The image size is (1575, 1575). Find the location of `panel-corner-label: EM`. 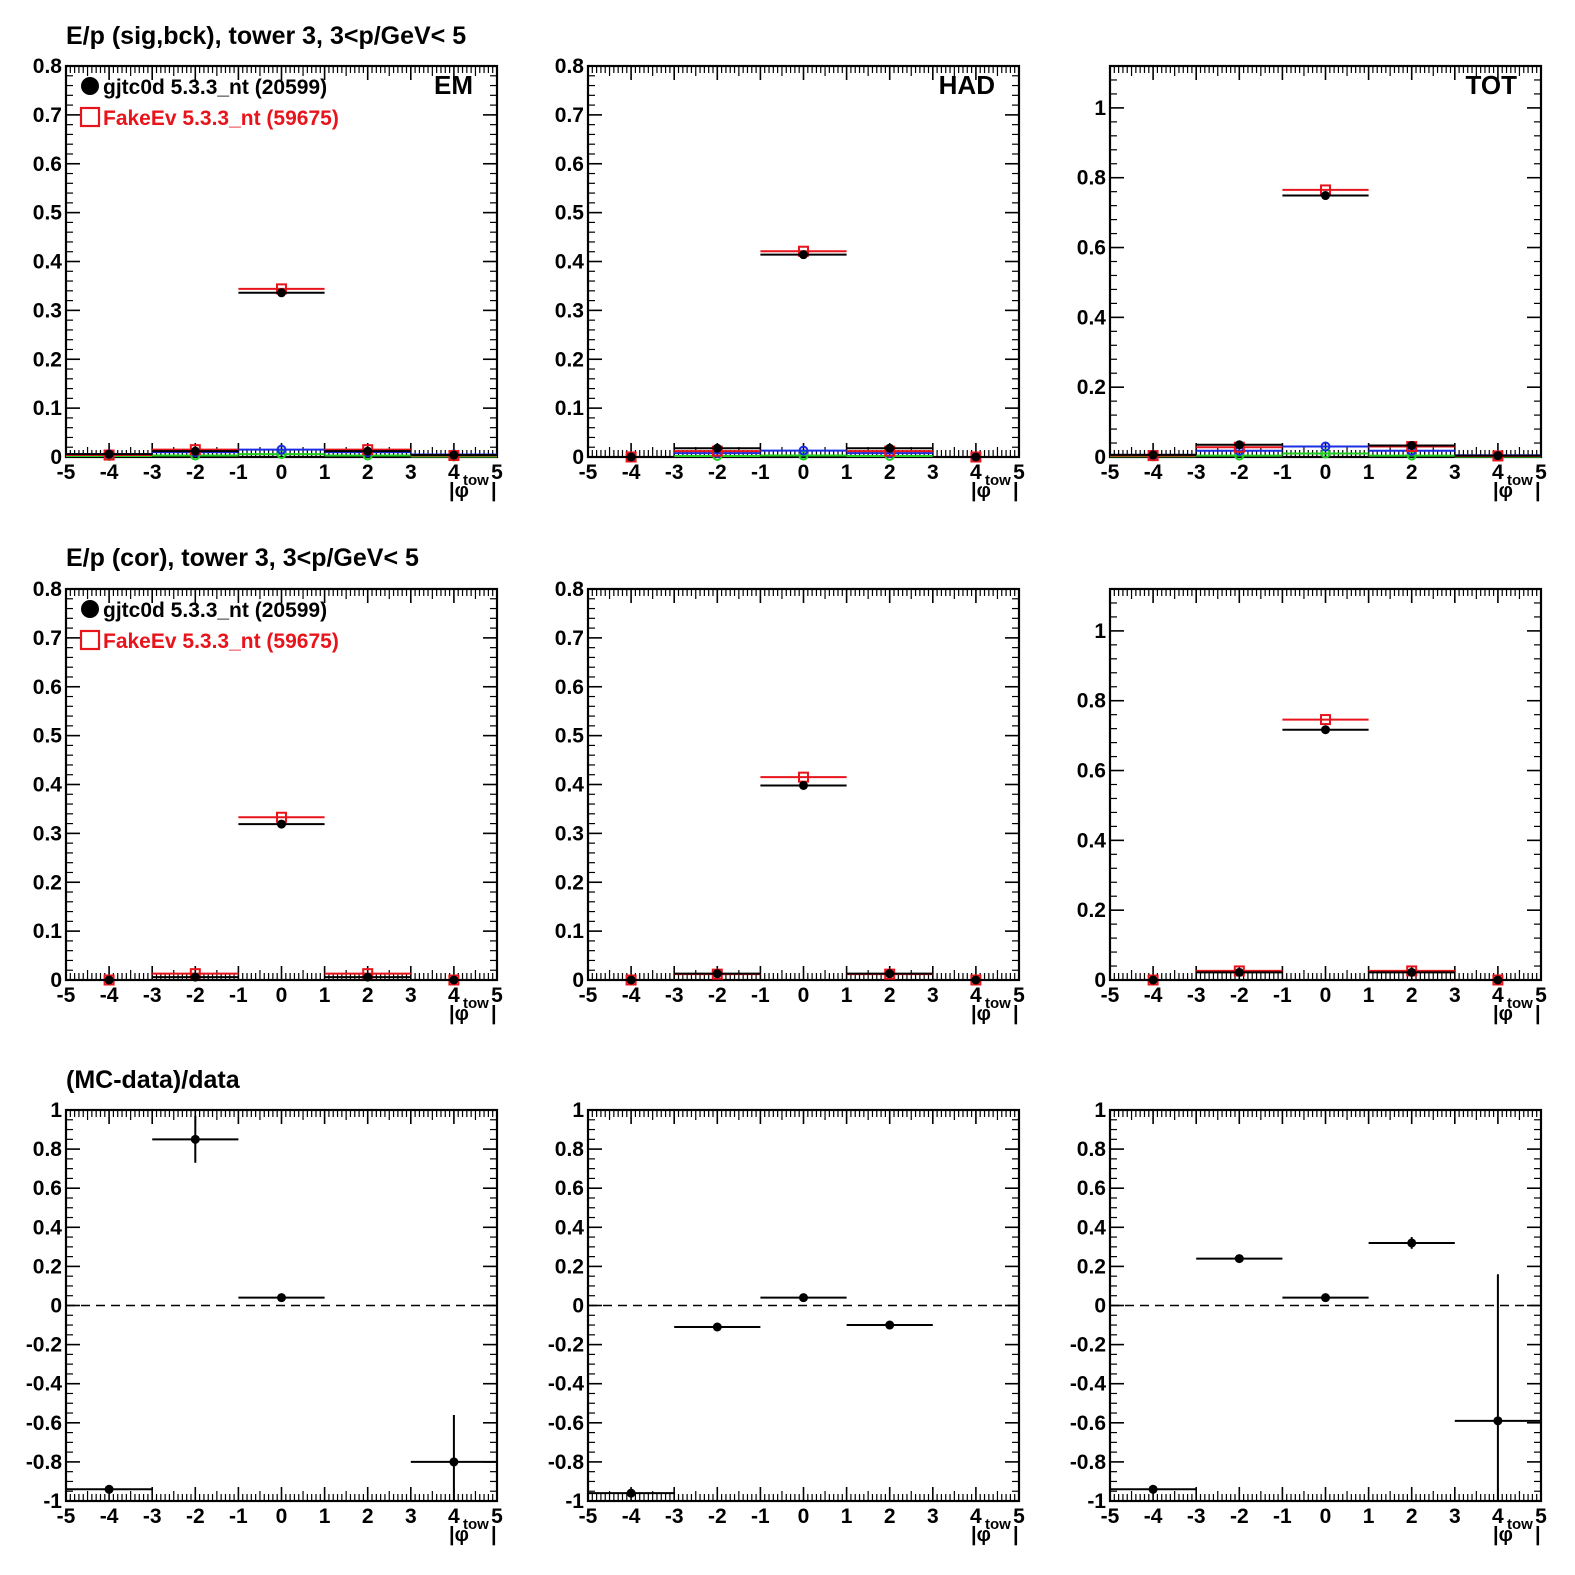

panel-corner-label: EM is located at coordinates (453, 85).